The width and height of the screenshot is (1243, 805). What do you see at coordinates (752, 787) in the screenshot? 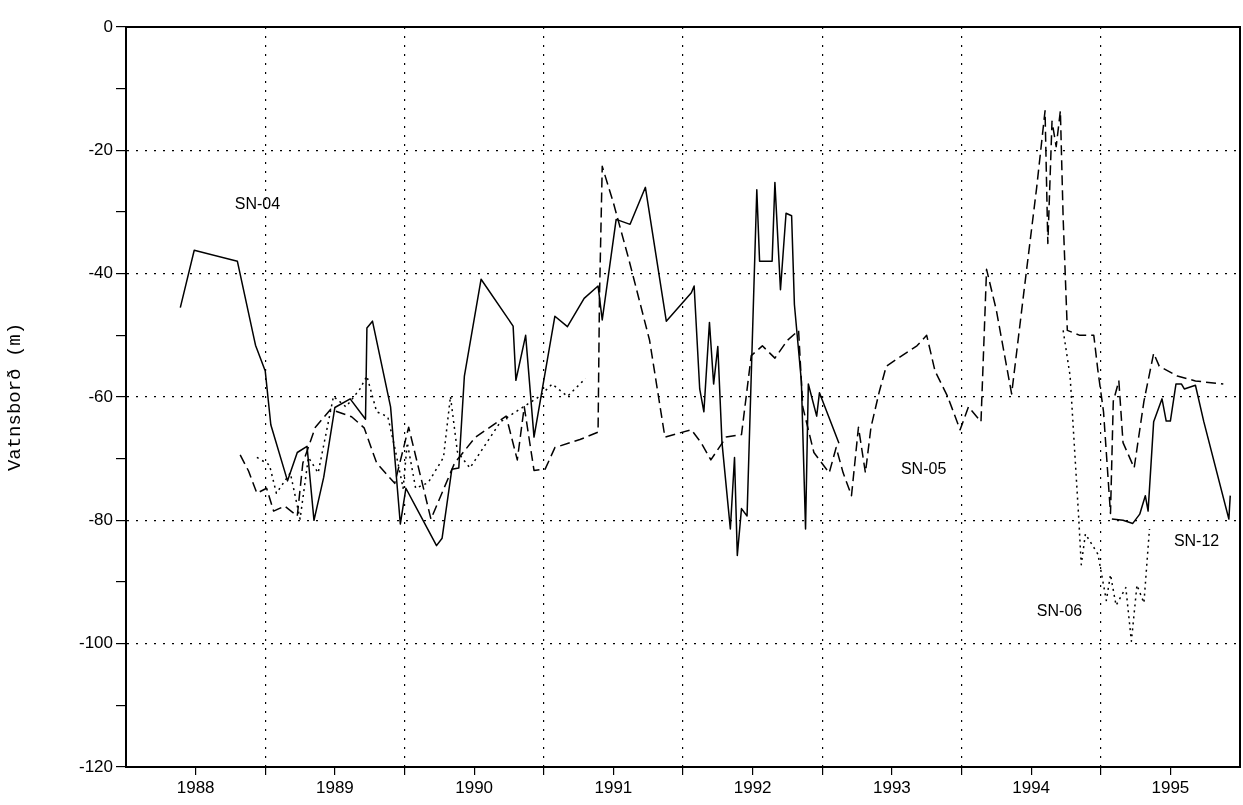
I see `x-tick-label: 1992` at bounding box center [752, 787].